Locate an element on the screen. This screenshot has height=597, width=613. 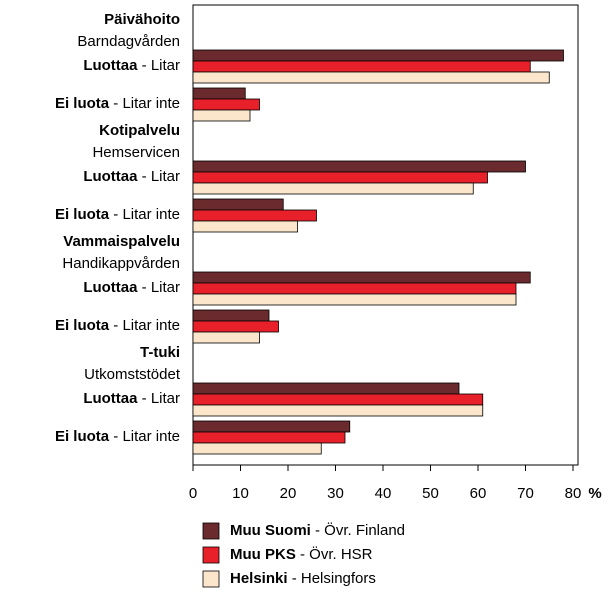
group-subtitle: Utkomststödet is located at coordinates (132, 374).